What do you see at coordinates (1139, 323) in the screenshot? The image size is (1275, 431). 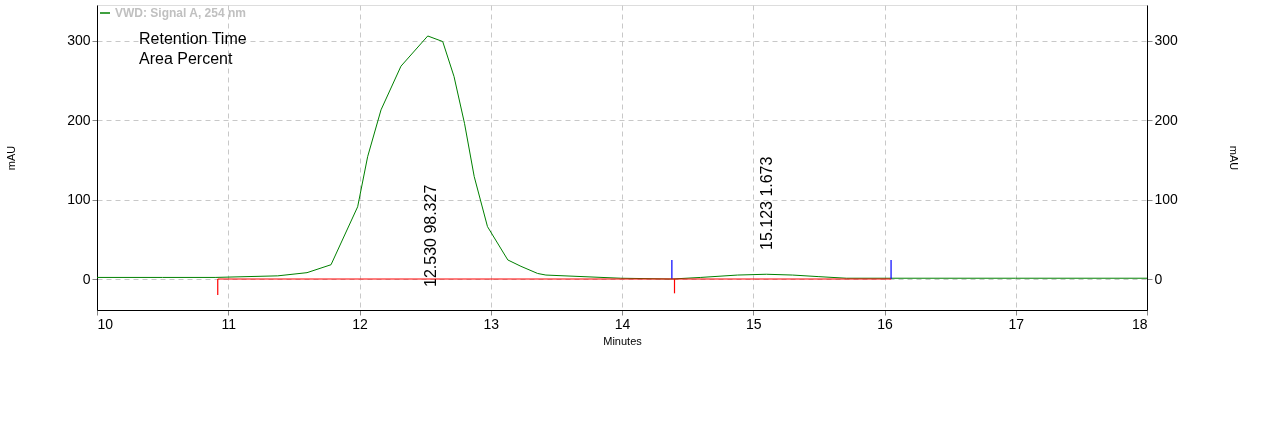 I see `x-tick-label: 18` at bounding box center [1139, 323].